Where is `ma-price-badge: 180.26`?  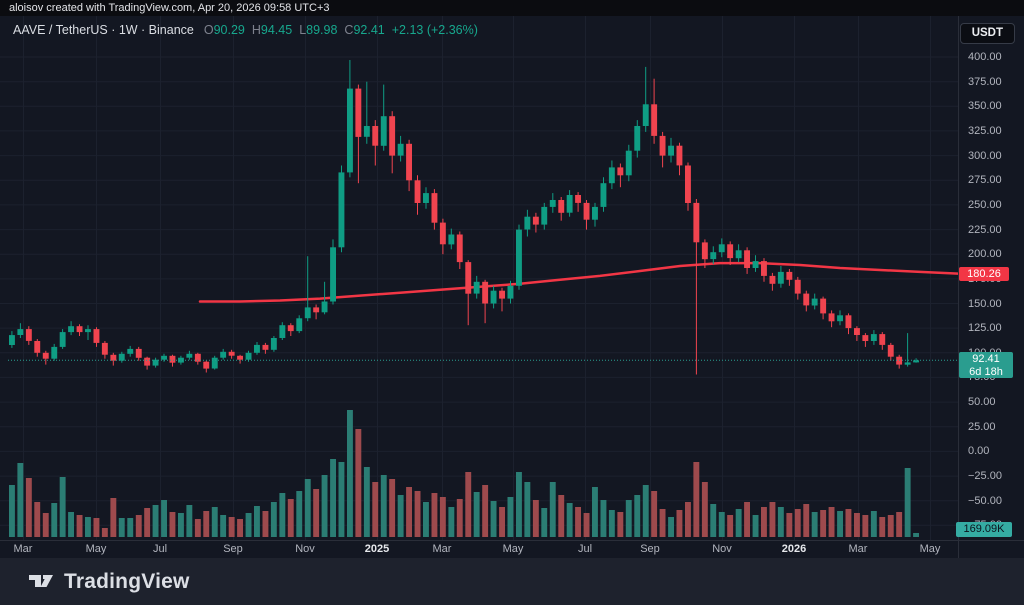 ma-price-badge: 180.26 is located at coordinates (984, 274).